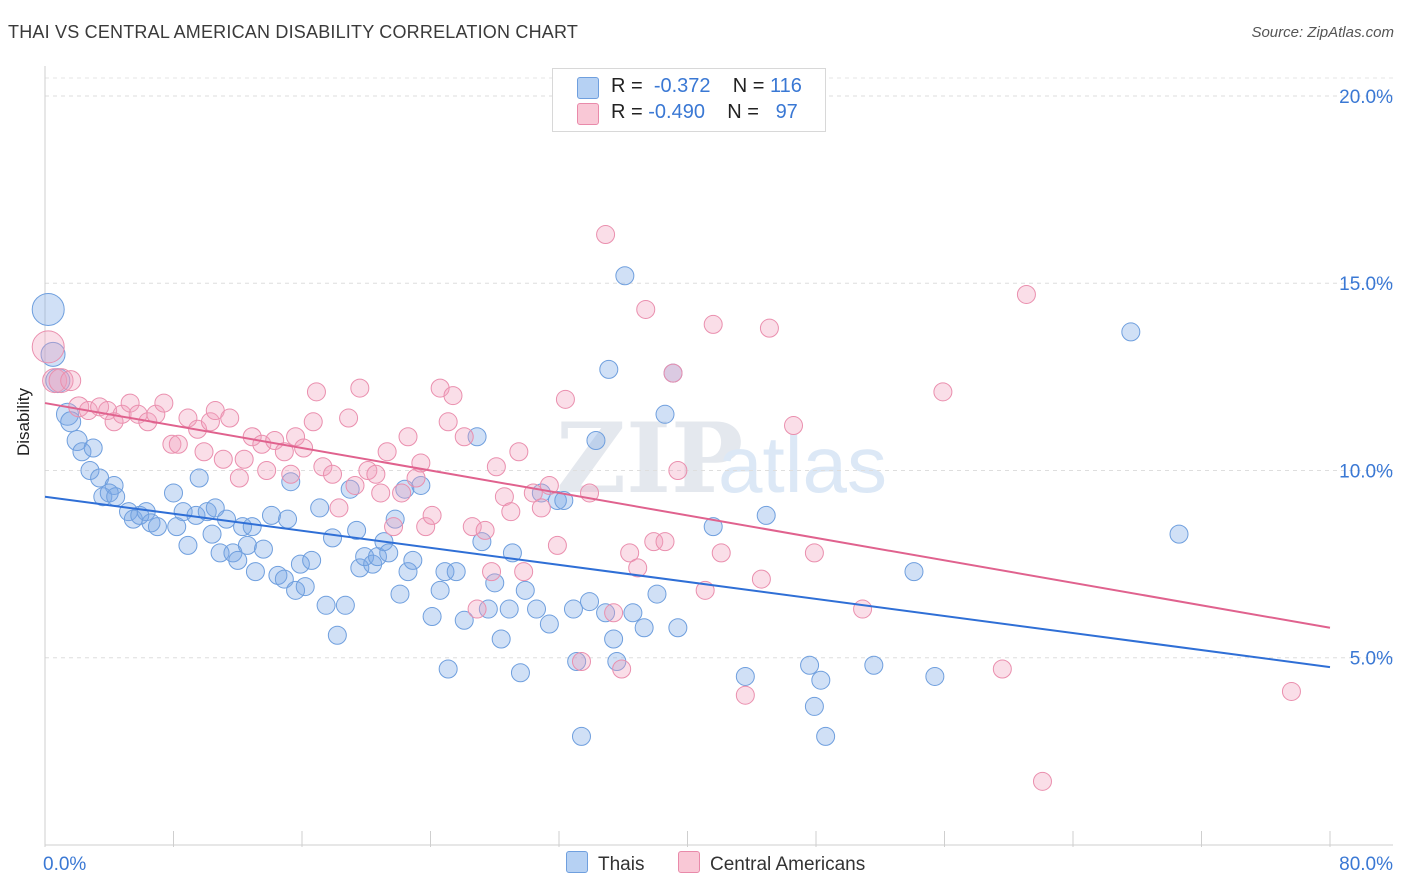 This screenshot has width=1406, height=892. I want to click on bottom-legend-central-americans: Central Americans, so click(771, 863).